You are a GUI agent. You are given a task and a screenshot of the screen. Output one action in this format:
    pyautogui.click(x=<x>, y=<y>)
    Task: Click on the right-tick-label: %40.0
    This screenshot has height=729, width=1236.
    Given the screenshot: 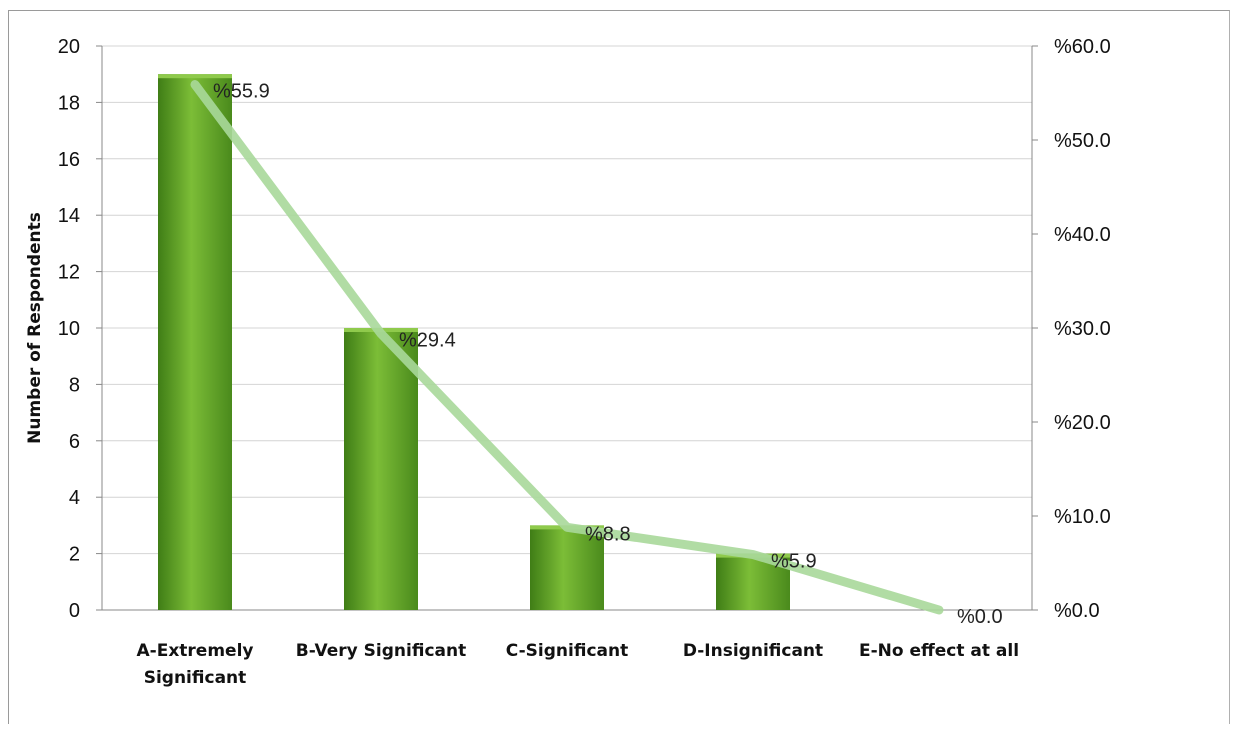 What is the action you would take?
    pyautogui.click(x=1082, y=235)
    